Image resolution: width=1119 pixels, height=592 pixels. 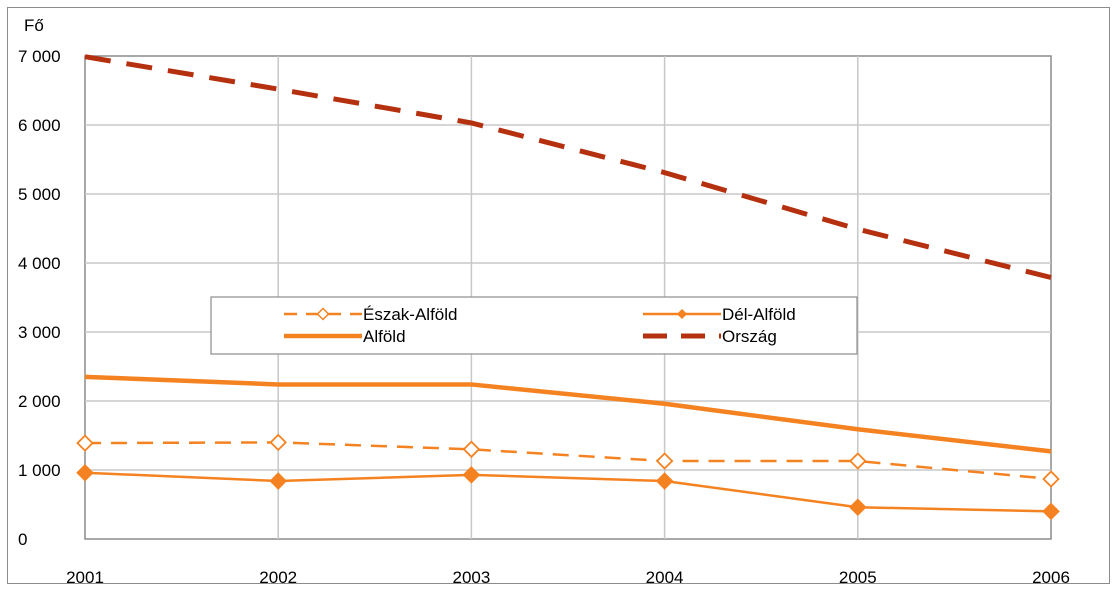 I want to click on x-tick-labels: 2001 2002 2003 2004 2005 2006, so click(x=568, y=577).